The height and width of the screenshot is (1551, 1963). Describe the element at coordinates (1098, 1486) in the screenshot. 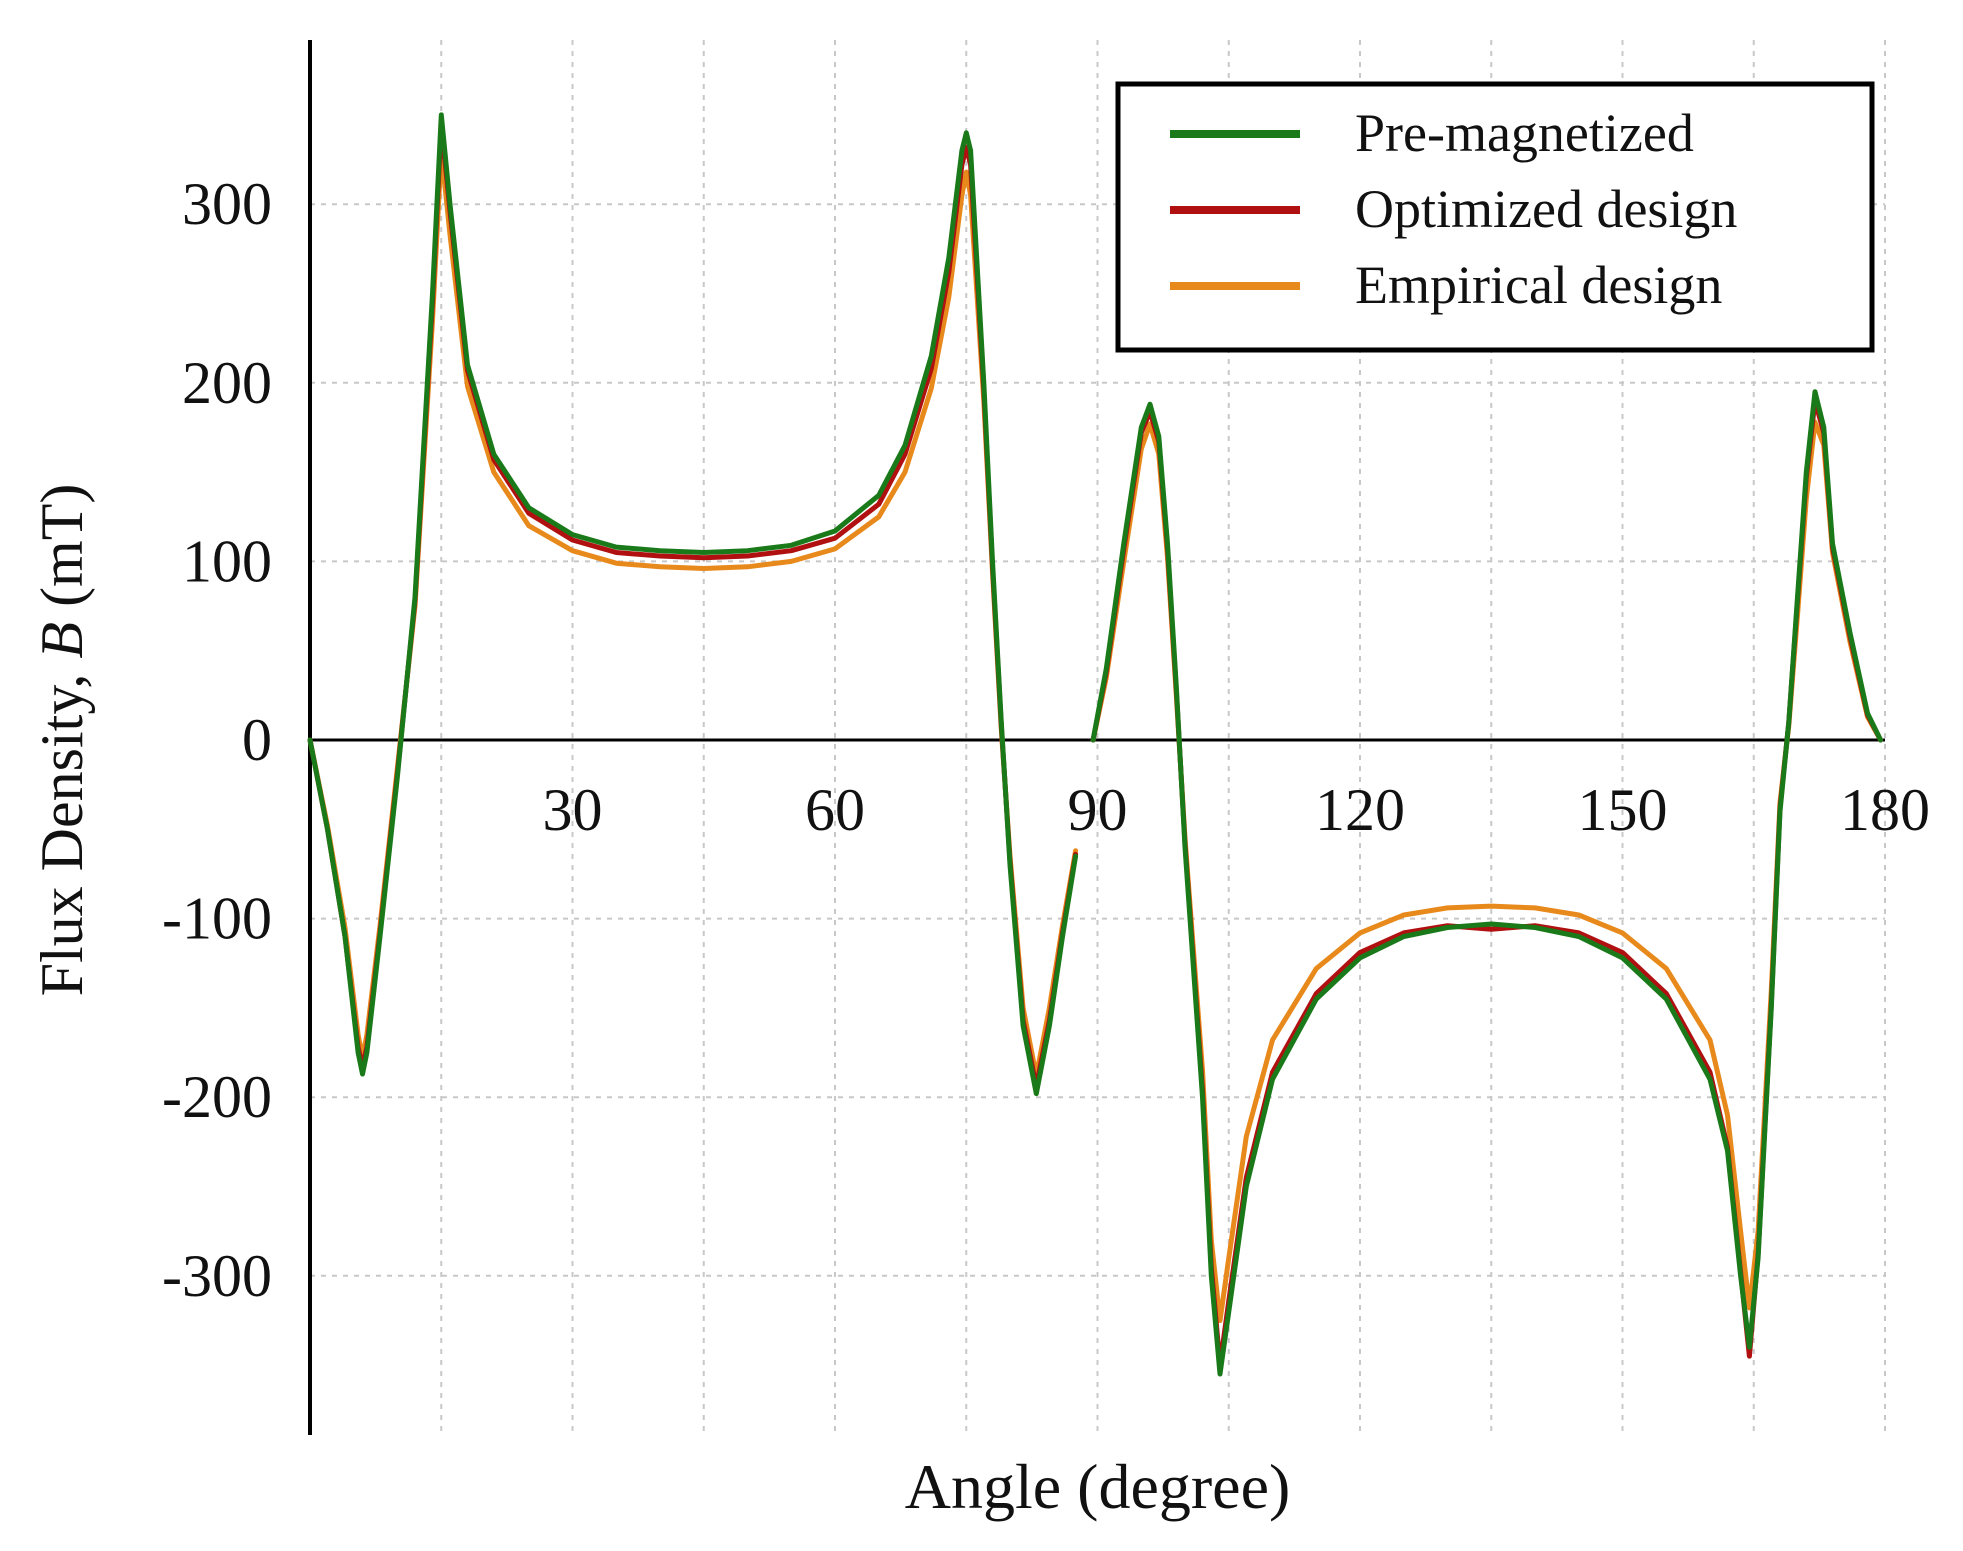

I see `x-axis-label: Angle (degree)` at that location.